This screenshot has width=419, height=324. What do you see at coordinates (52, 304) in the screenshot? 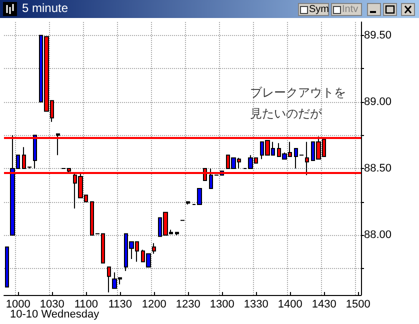
I see `x-tick-label: 1030` at bounding box center [52, 304].